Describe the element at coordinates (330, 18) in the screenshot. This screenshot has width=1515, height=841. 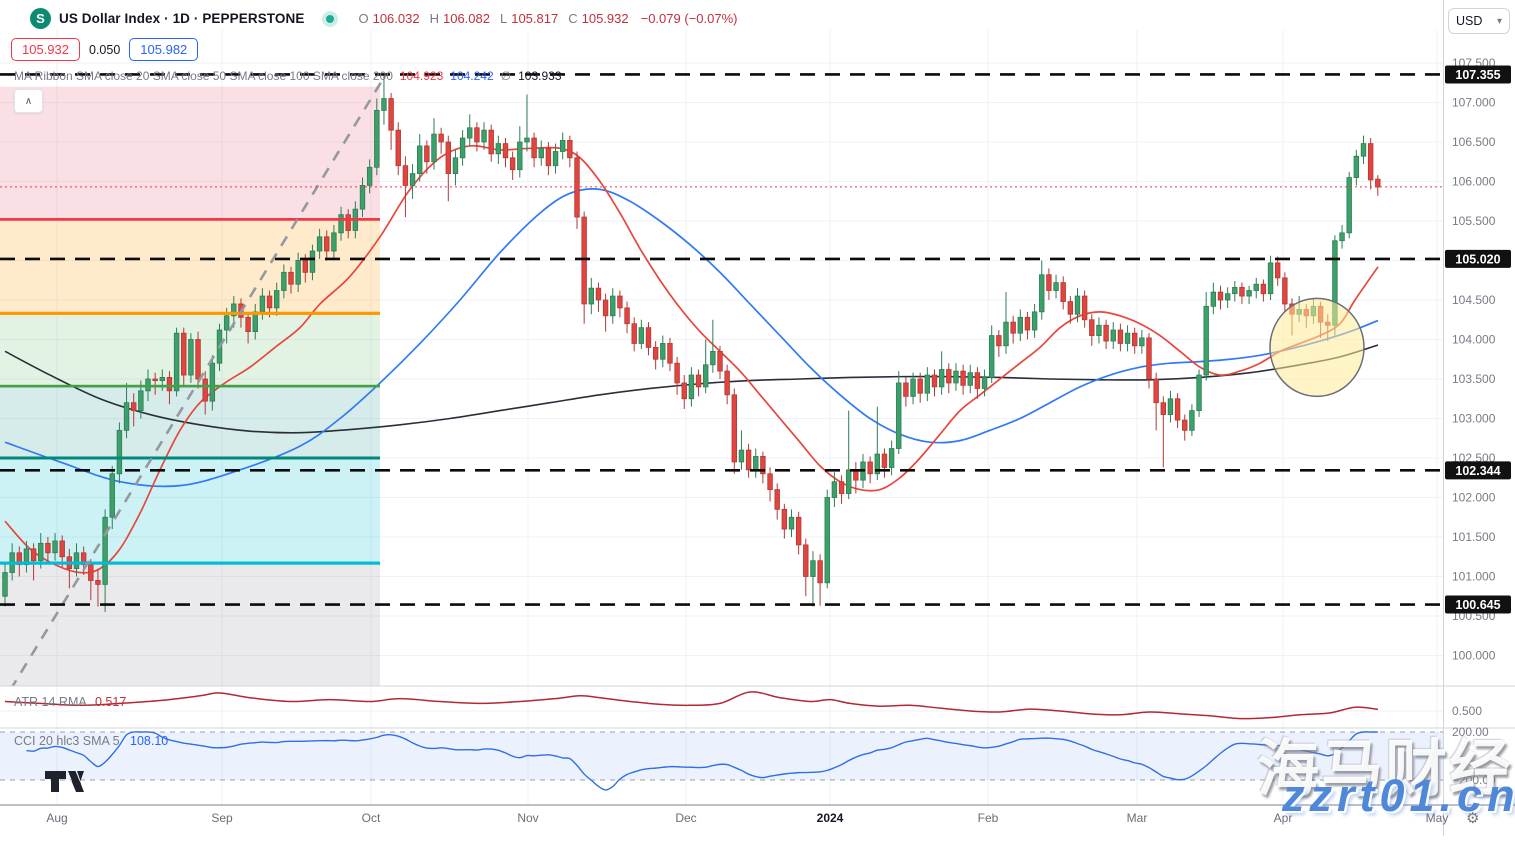
I see `market-status-dot` at that location.